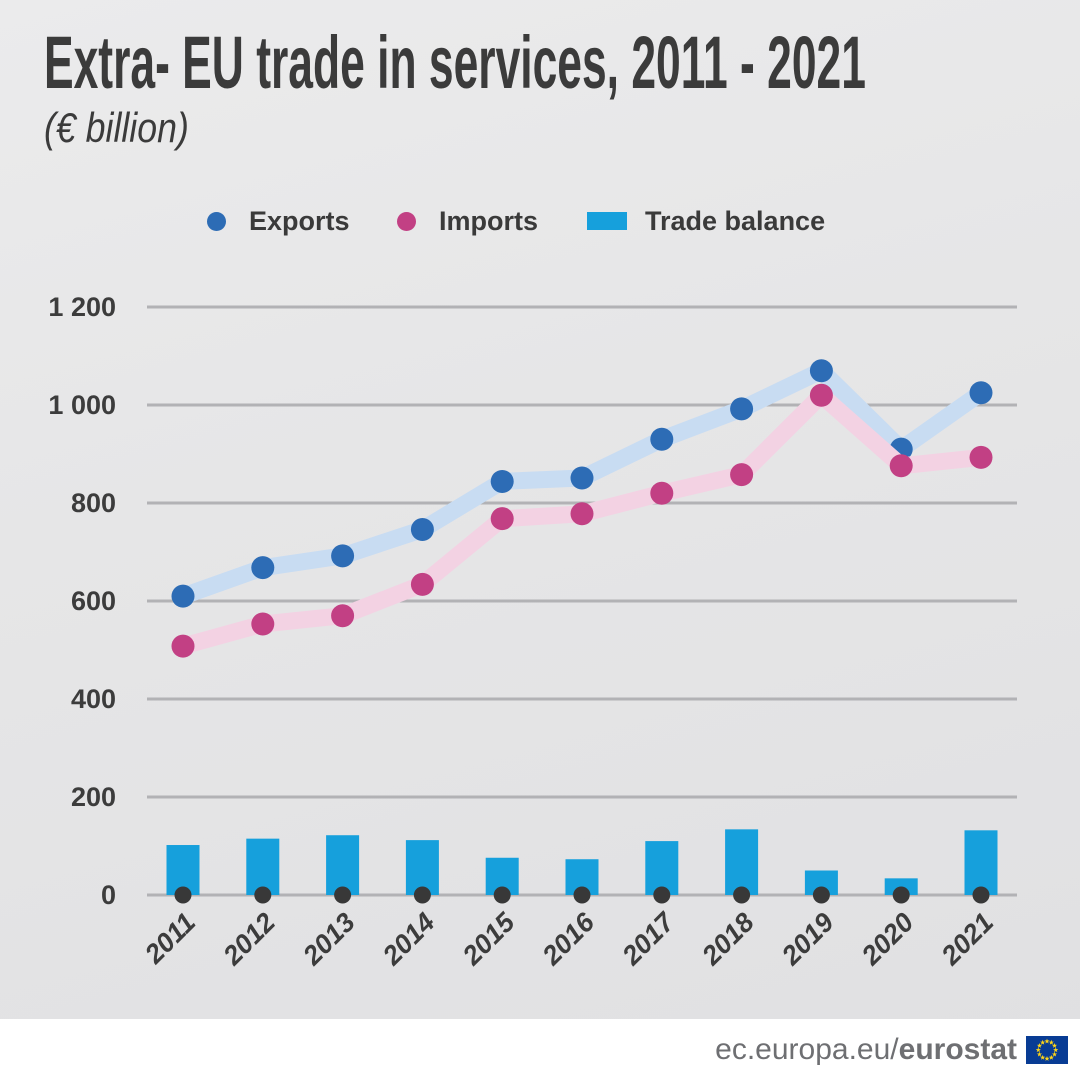  What do you see at coordinates (116, 127) in the screenshot?
I see `chart-subtitle: (€ billion)` at bounding box center [116, 127].